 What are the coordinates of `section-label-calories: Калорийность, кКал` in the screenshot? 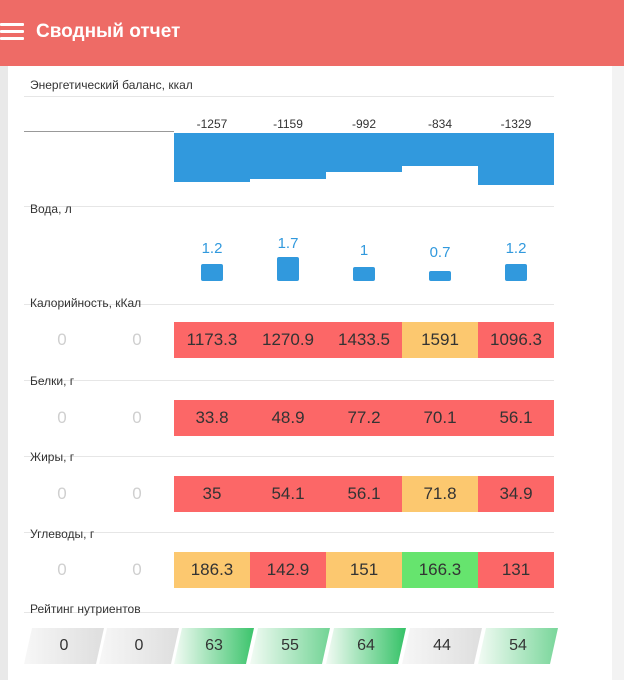 It's located at (86, 303).